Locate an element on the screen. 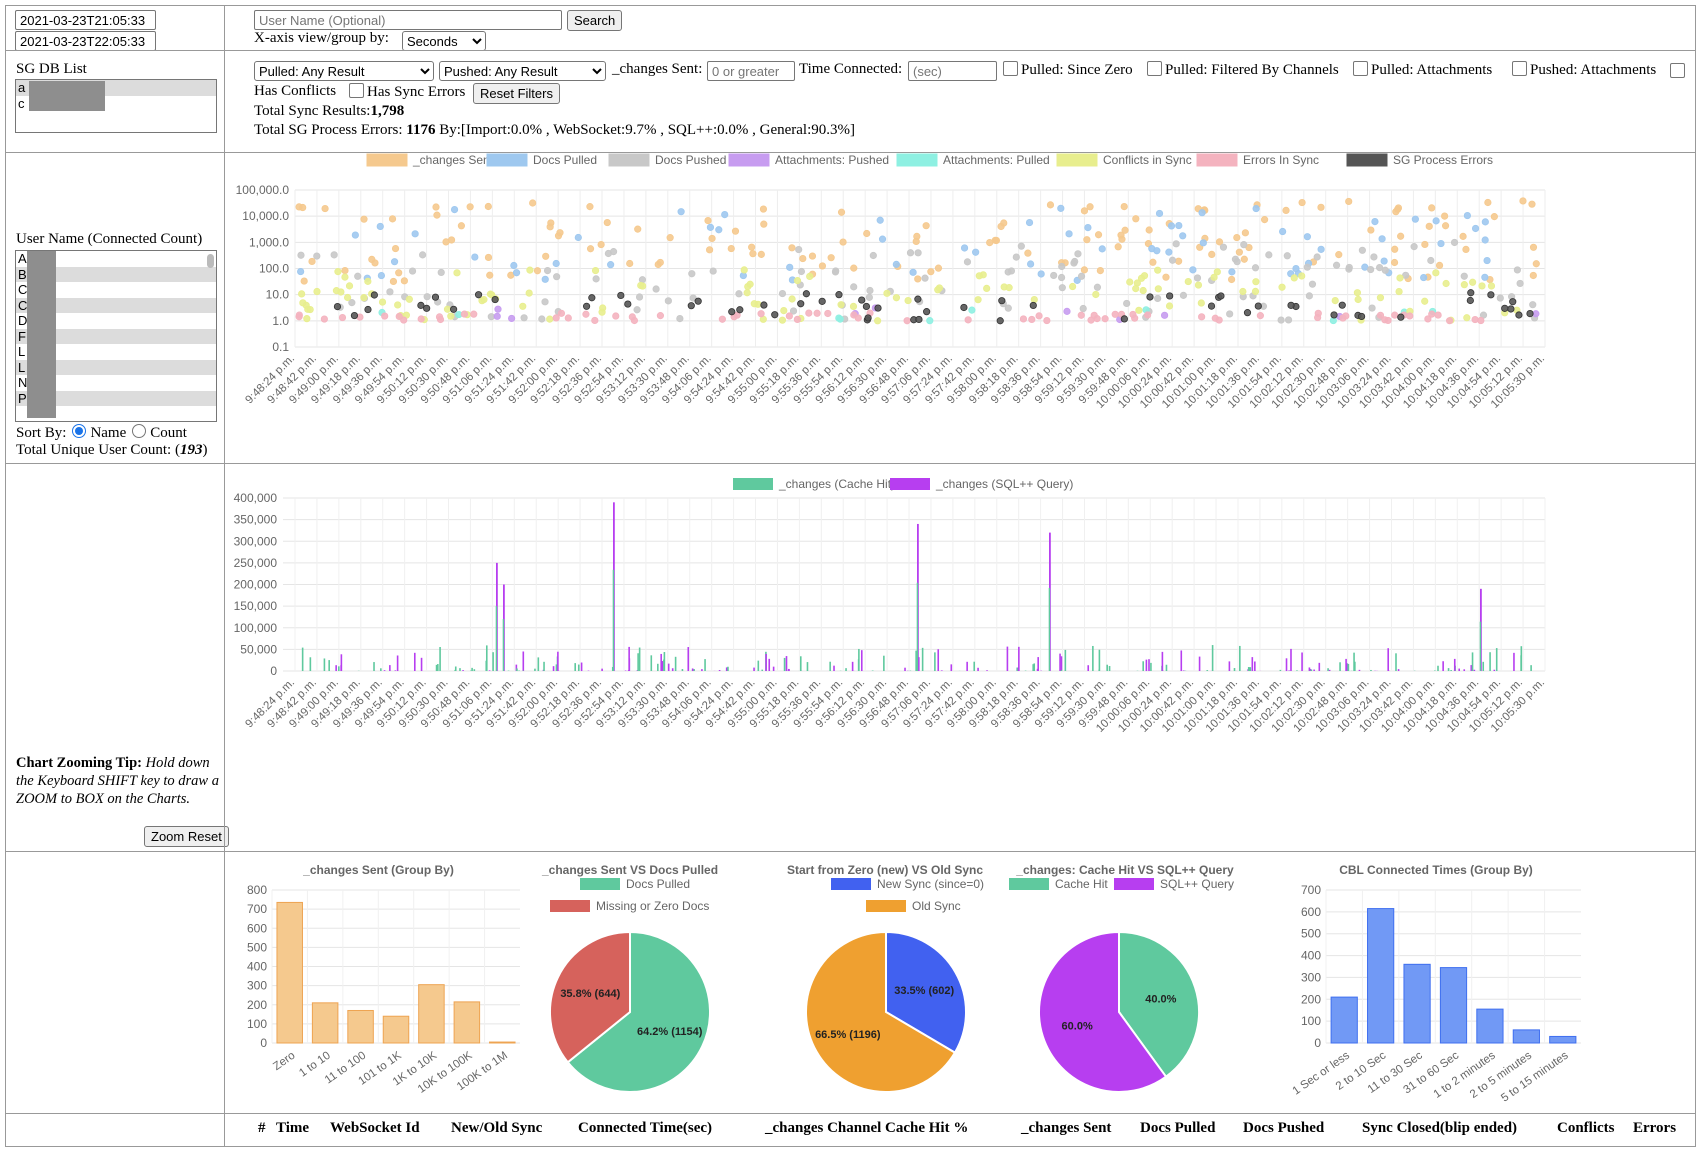 The height and width of the screenshot is (1159, 1701). time-connected-input is located at coordinates (952, 71).